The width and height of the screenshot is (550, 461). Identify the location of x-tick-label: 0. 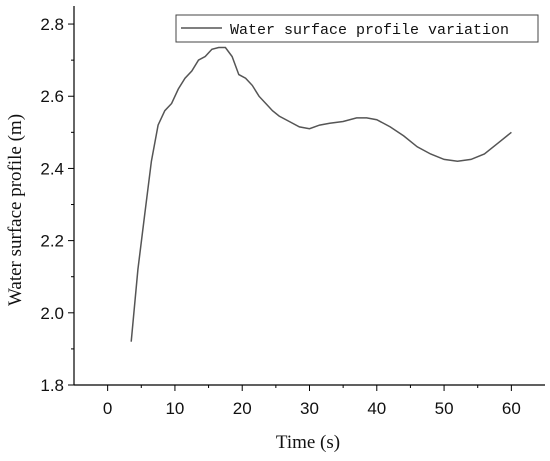
(107, 408).